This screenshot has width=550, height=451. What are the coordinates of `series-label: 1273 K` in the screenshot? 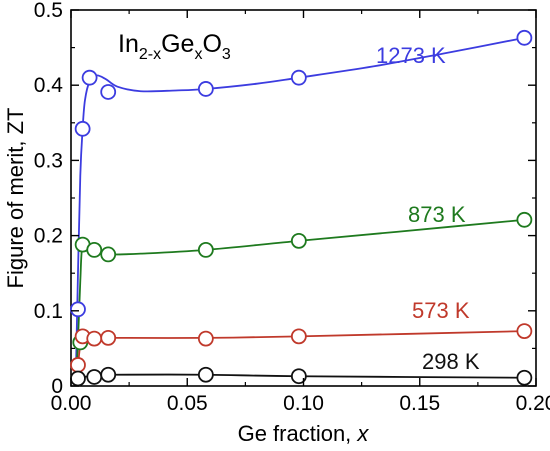 It's located at (411, 55).